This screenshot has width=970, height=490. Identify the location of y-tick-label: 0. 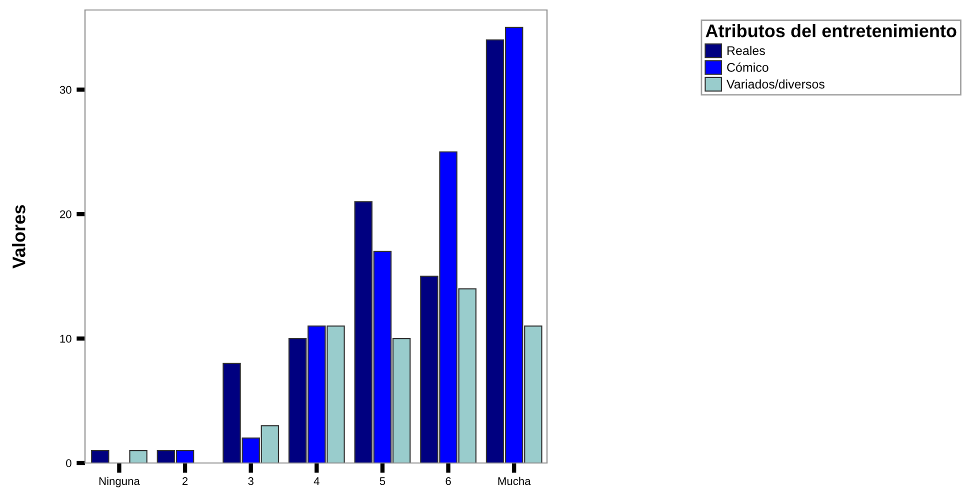
(69, 463).